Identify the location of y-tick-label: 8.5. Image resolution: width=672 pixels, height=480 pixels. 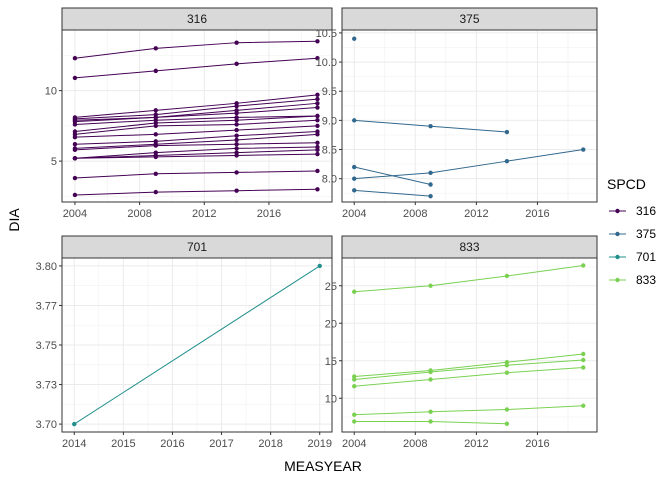
(329, 151).